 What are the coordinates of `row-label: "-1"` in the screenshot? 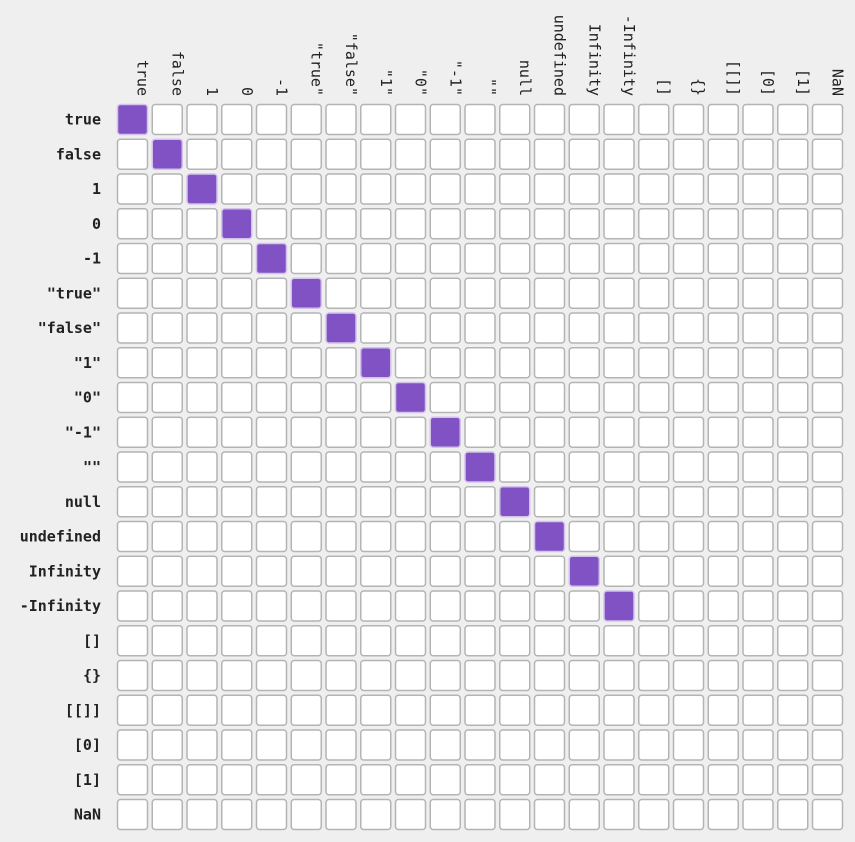 It's located at (83, 432).